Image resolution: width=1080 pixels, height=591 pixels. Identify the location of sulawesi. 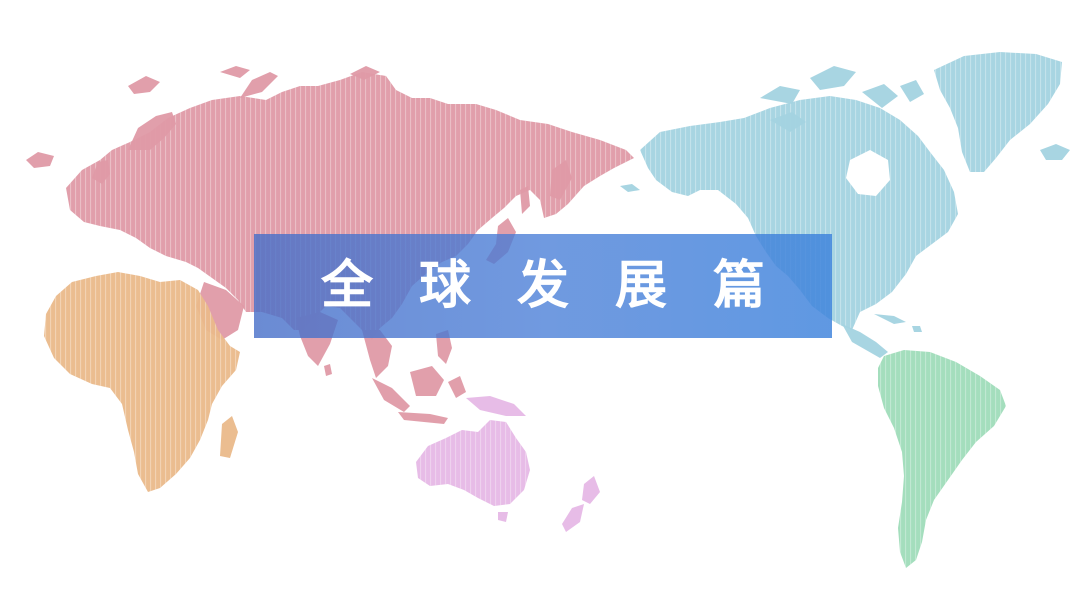
(457, 387).